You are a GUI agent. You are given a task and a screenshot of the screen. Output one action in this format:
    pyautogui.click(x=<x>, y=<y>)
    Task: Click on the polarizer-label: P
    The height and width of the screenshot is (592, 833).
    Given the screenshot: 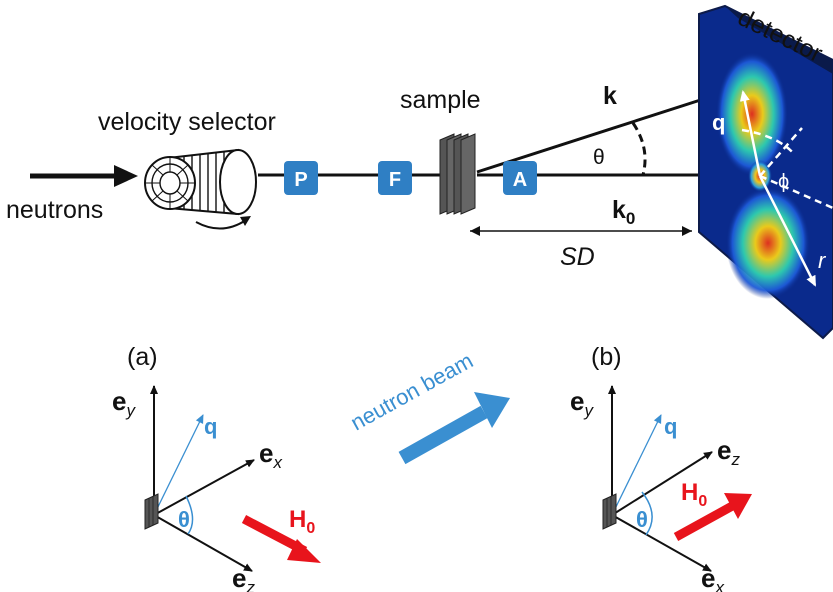 What is the action you would take?
    pyautogui.click(x=300, y=180)
    